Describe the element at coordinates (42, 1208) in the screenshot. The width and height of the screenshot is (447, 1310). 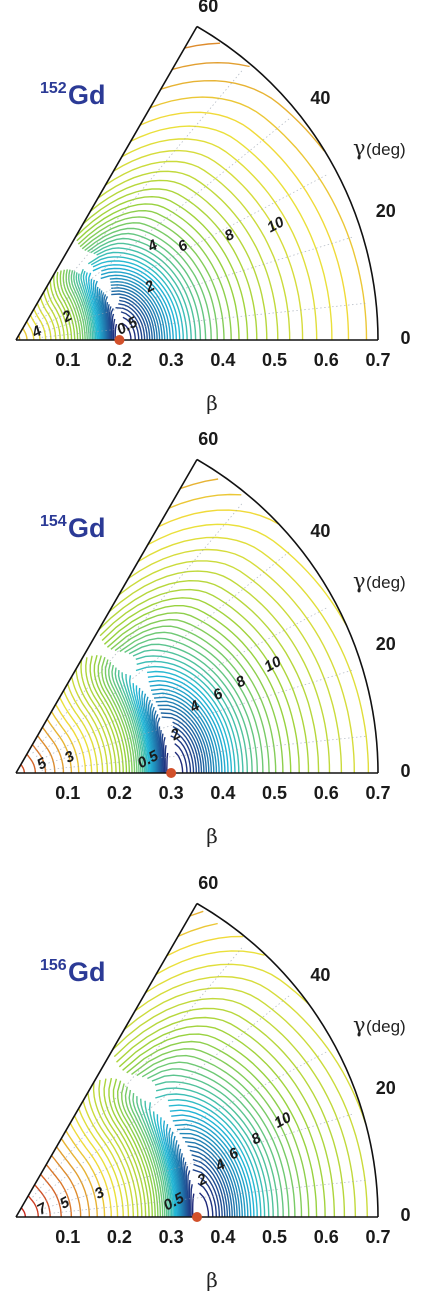
I see `contour-value-label: 7` at that location.